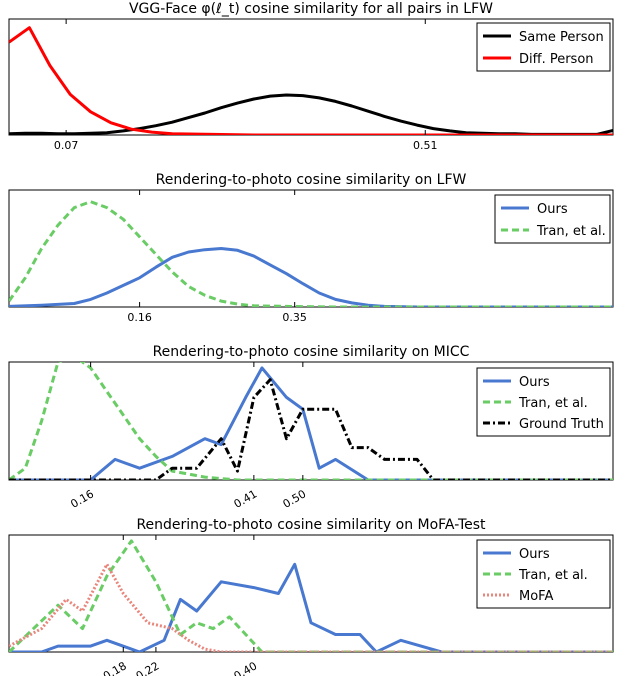 This screenshot has height=676, width=637. What do you see at coordinates (66, 145) in the screenshot?
I see `x-tick-label: 0.07` at bounding box center [66, 145].